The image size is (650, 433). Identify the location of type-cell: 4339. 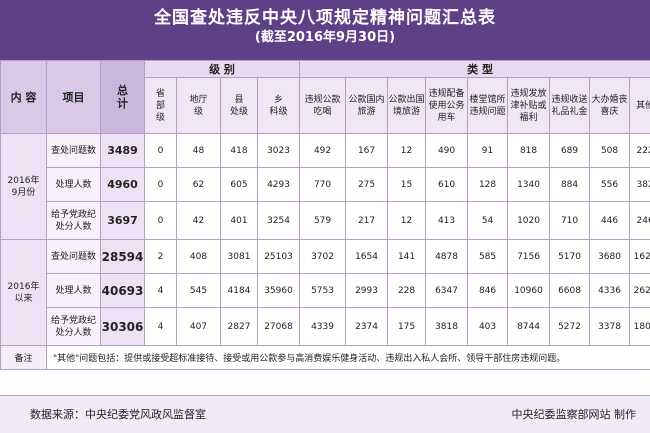
(323, 327).